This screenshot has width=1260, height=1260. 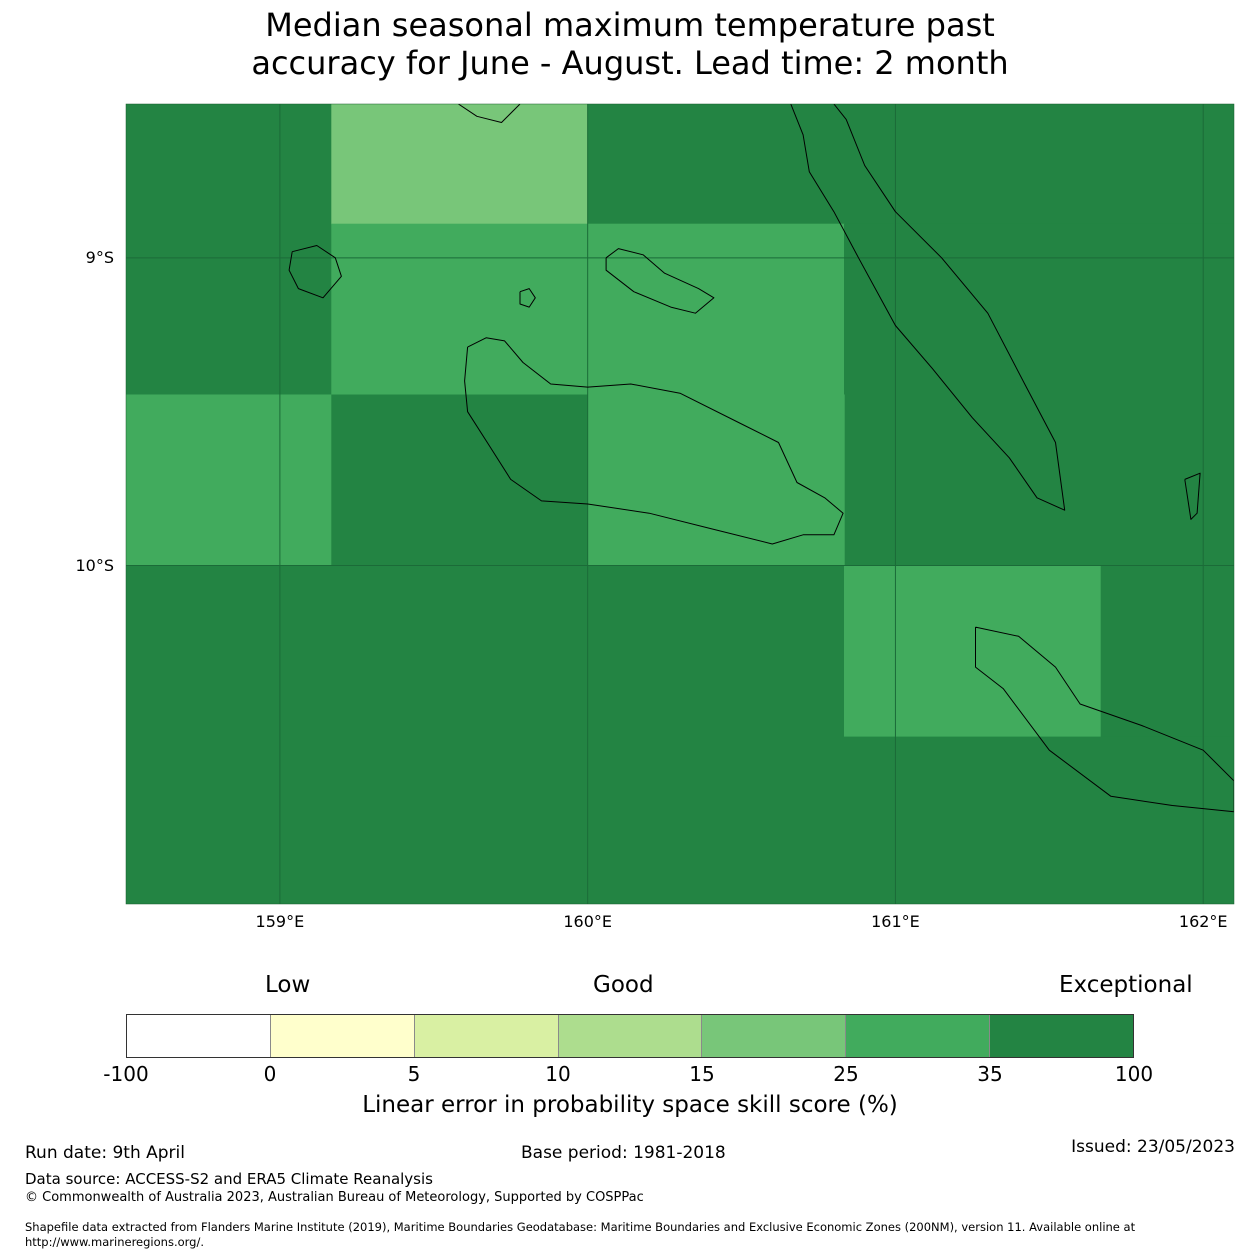 I want to click on run-date: Run date: 9th April, so click(x=105, y=1153).